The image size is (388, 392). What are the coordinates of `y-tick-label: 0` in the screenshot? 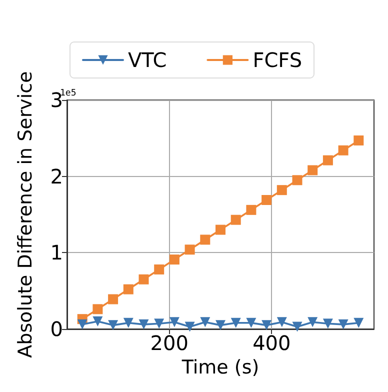 It's located at (56, 329).